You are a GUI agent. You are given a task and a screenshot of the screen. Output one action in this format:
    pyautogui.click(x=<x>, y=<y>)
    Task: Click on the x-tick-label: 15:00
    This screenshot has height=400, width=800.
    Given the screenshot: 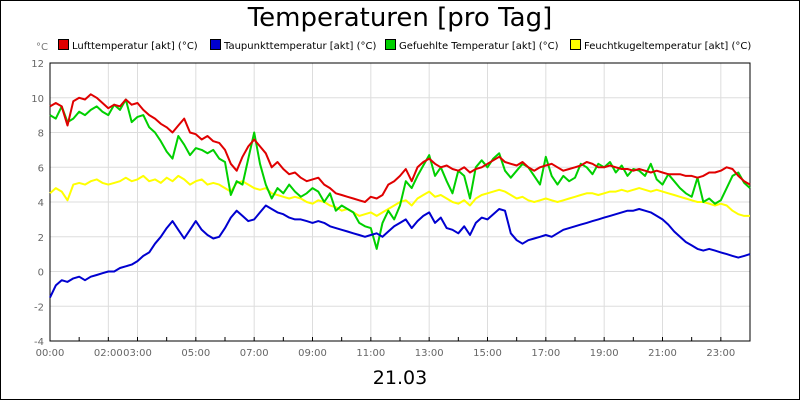 What is the action you would take?
    pyautogui.click(x=487, y=353)
    